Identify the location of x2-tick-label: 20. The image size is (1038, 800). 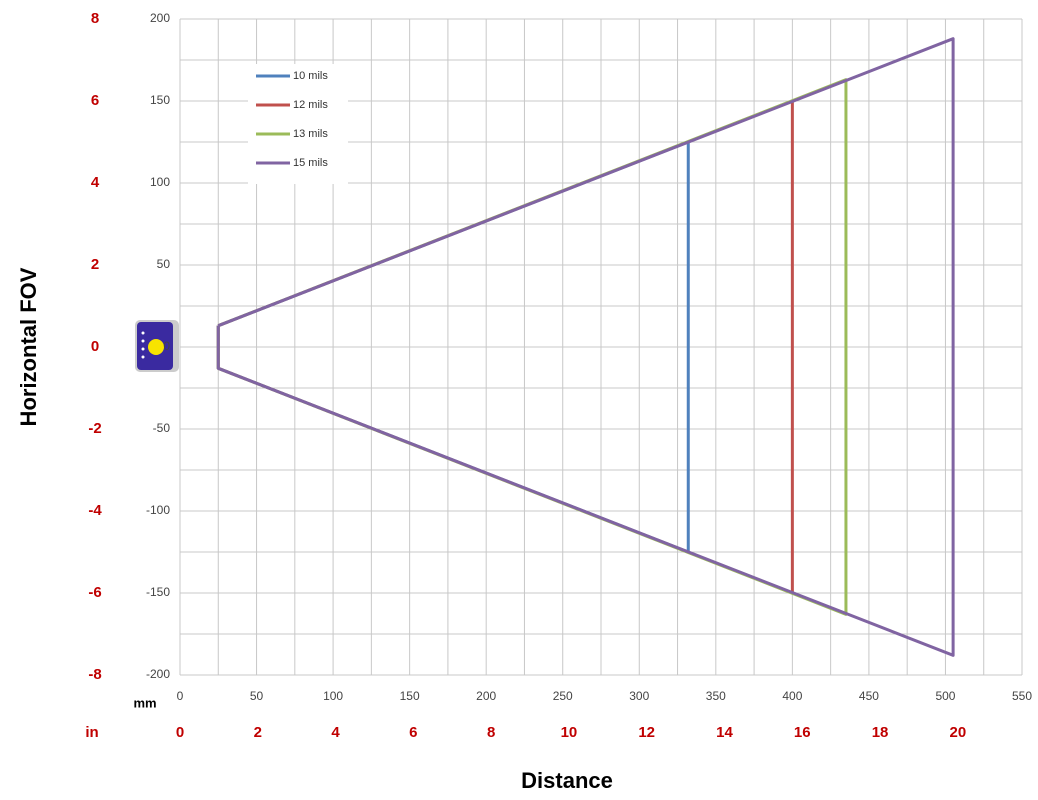
(957, 732).